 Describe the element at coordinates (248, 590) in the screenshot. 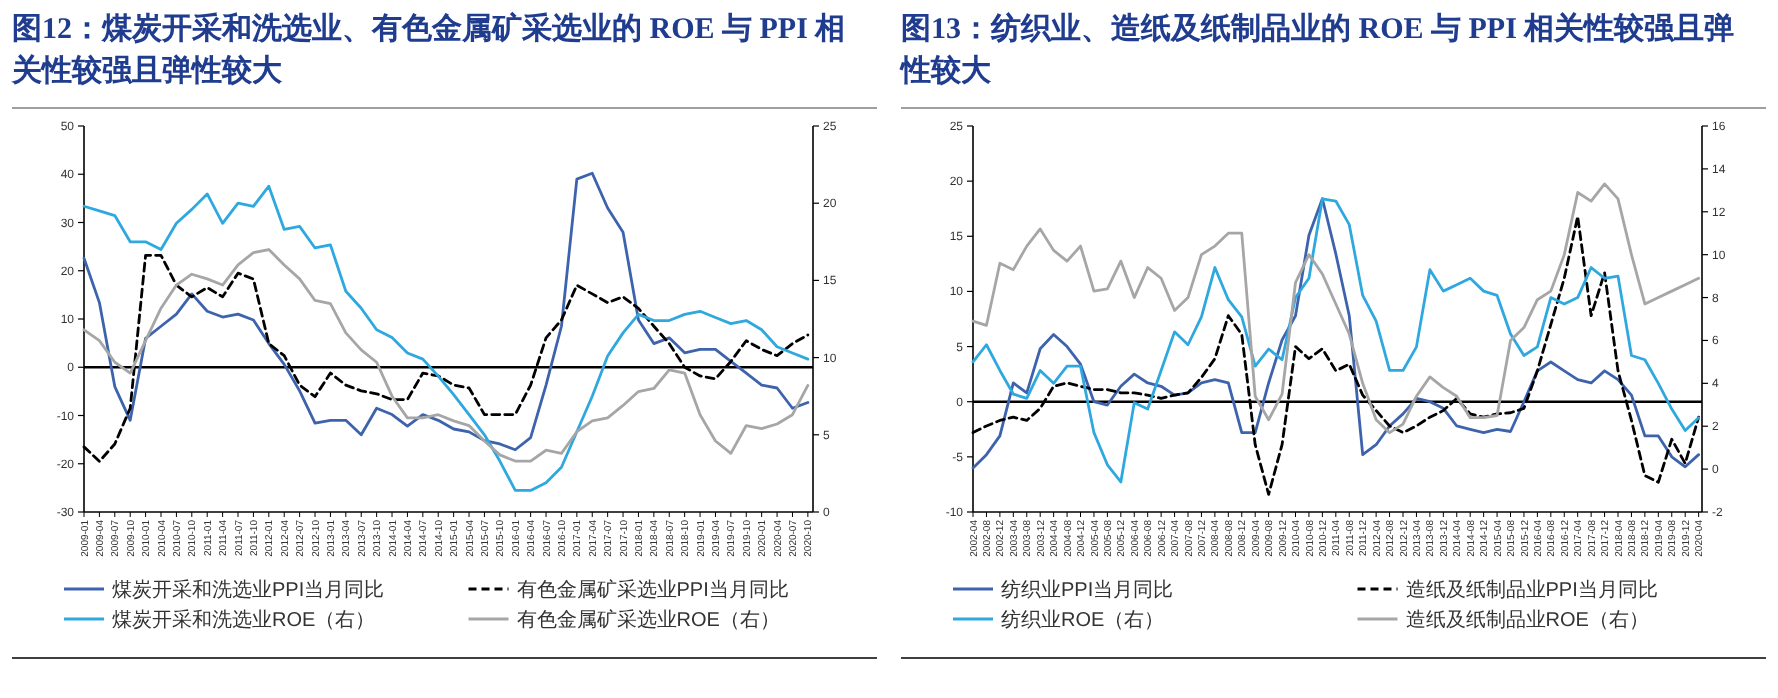

I see `legend-label: 煤炭开采和洗选业PPI当月同比` at that location.